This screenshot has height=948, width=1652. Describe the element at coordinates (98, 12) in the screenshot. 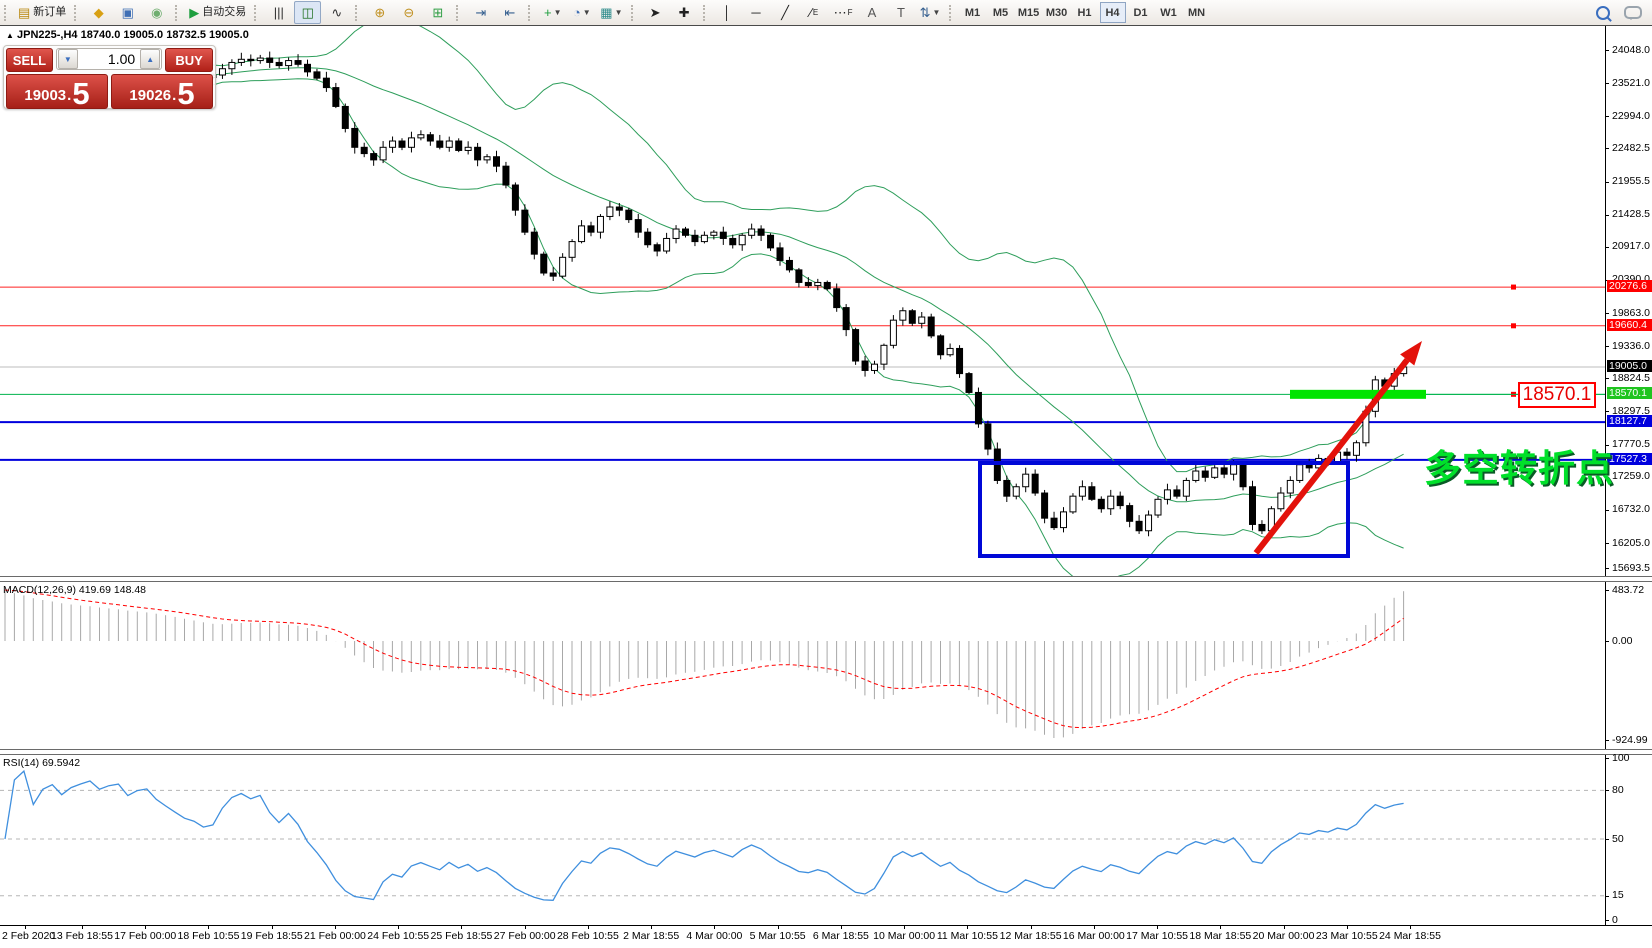

I see `charts-toolbar-icon: ◆` at that location.